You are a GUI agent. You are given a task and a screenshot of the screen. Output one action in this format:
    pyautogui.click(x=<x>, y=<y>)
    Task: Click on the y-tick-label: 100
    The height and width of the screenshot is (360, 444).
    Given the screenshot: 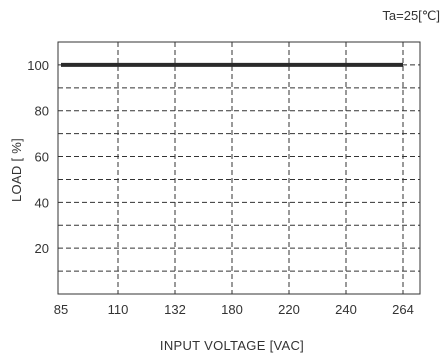 What is the action you would take?
    pyautogui.click(x=38, y=65)
    